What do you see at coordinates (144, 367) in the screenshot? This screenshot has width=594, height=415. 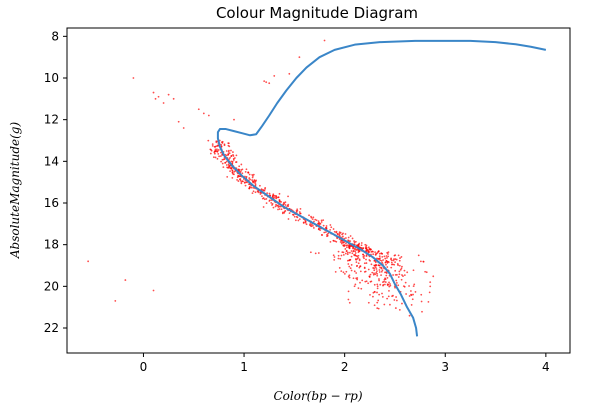 I see `x-tick-label: 0` at bounding box center [144, 367].